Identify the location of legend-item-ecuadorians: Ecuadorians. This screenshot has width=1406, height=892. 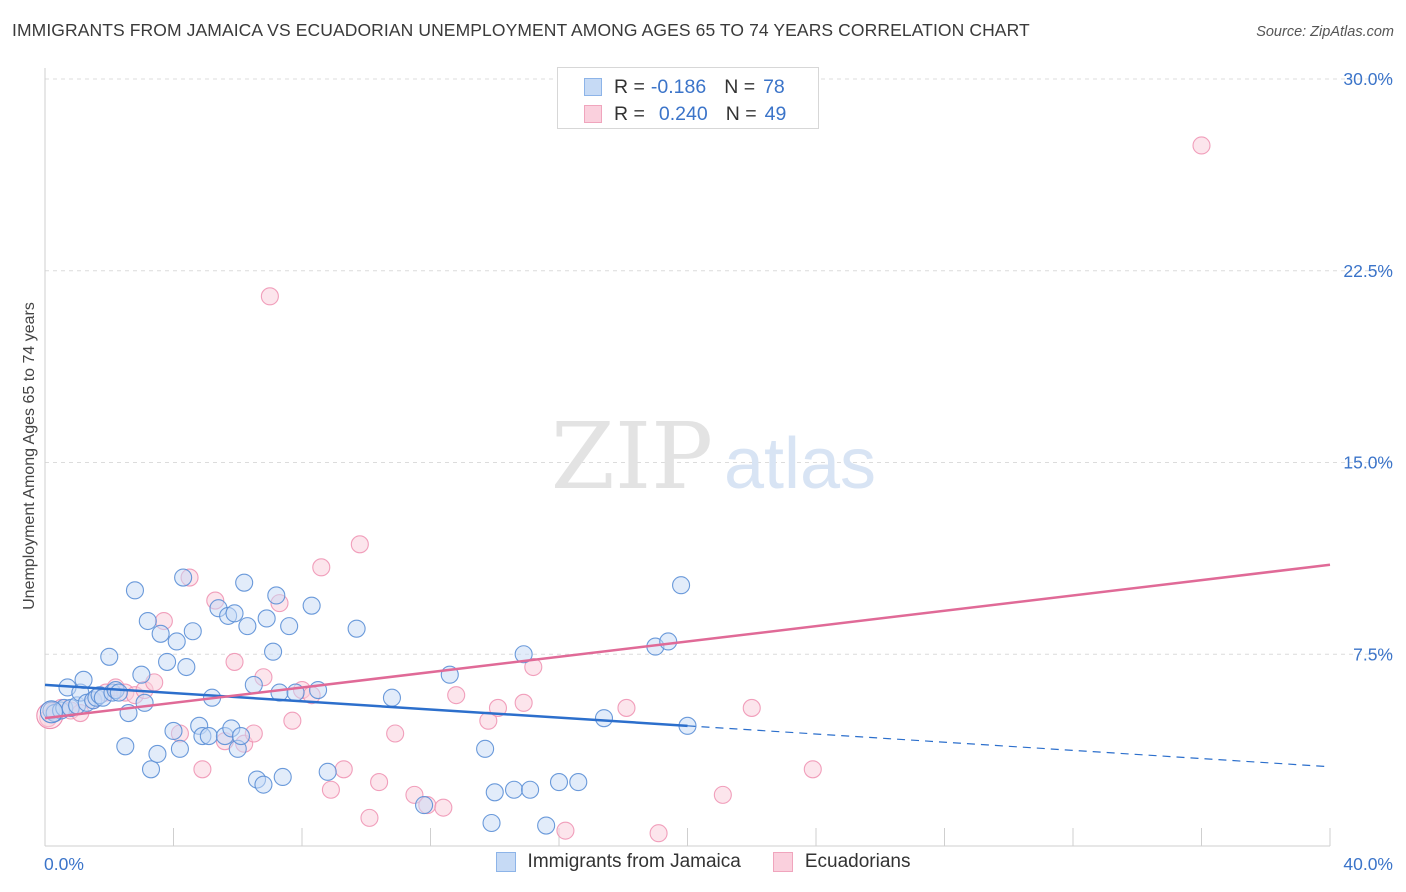
(841, 862).